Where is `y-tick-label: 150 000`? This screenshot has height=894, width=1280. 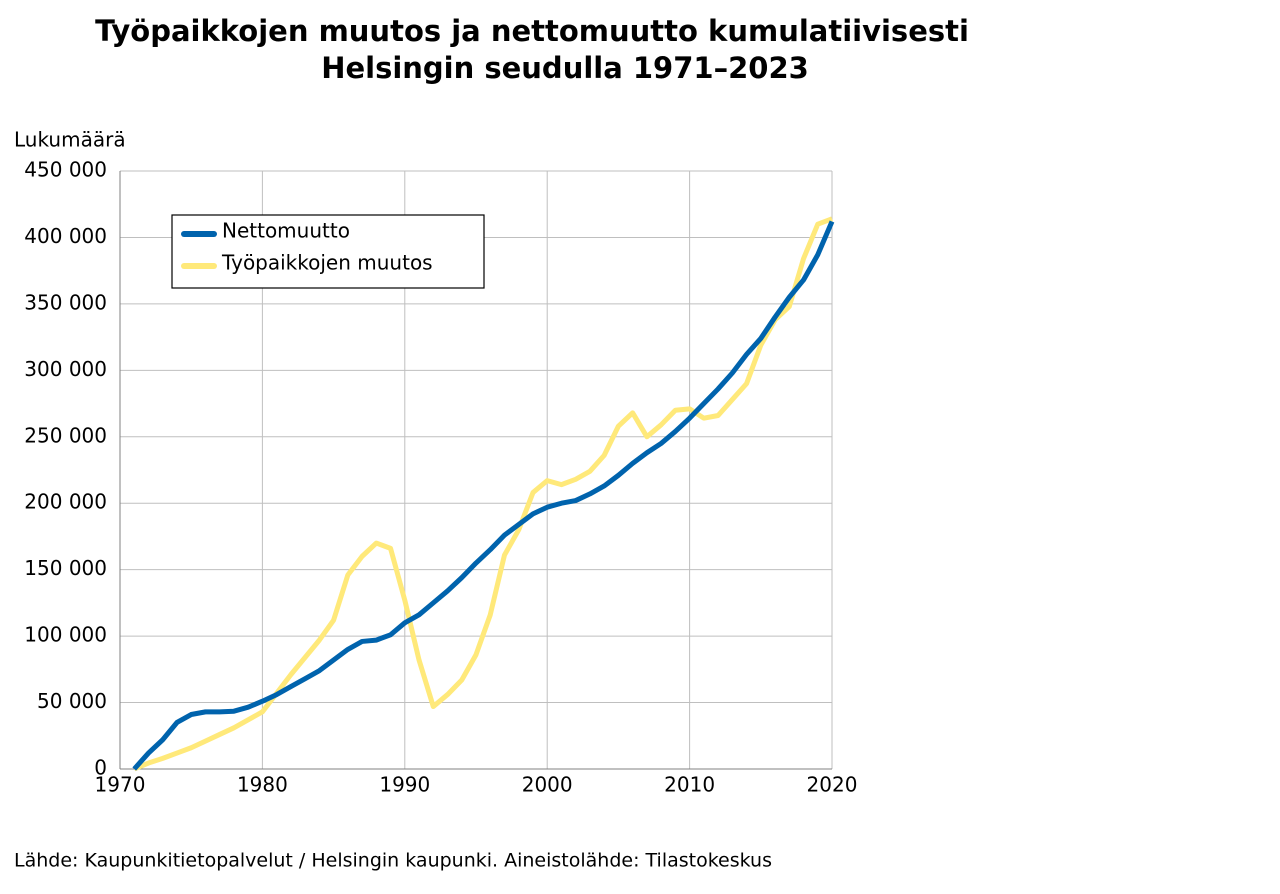 y-tick-label: 150 000 is located at coordinates (65, 568).